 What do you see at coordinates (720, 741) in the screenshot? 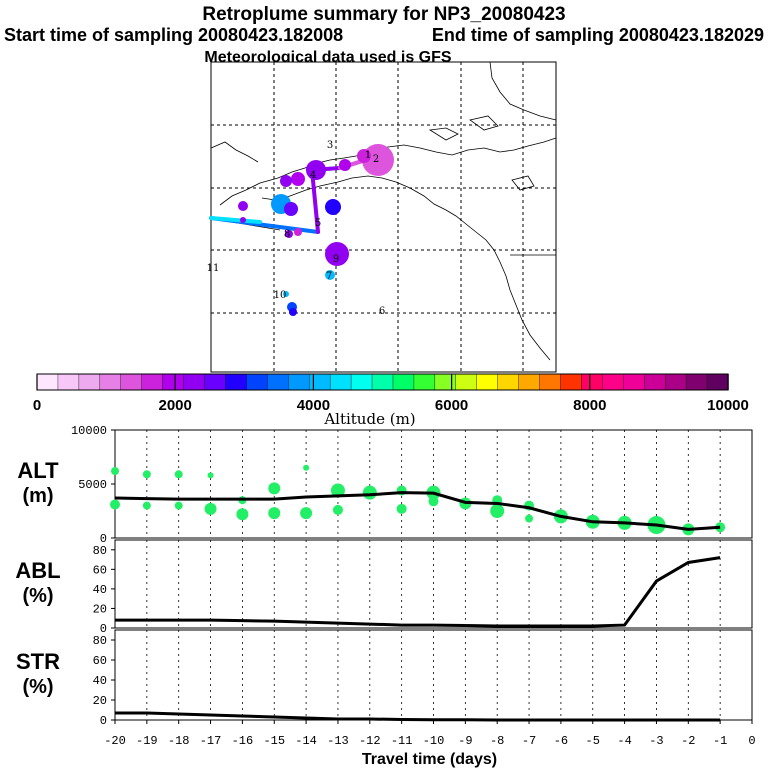
I see `x-tick-label: -1` at bounding box center [720, 741].